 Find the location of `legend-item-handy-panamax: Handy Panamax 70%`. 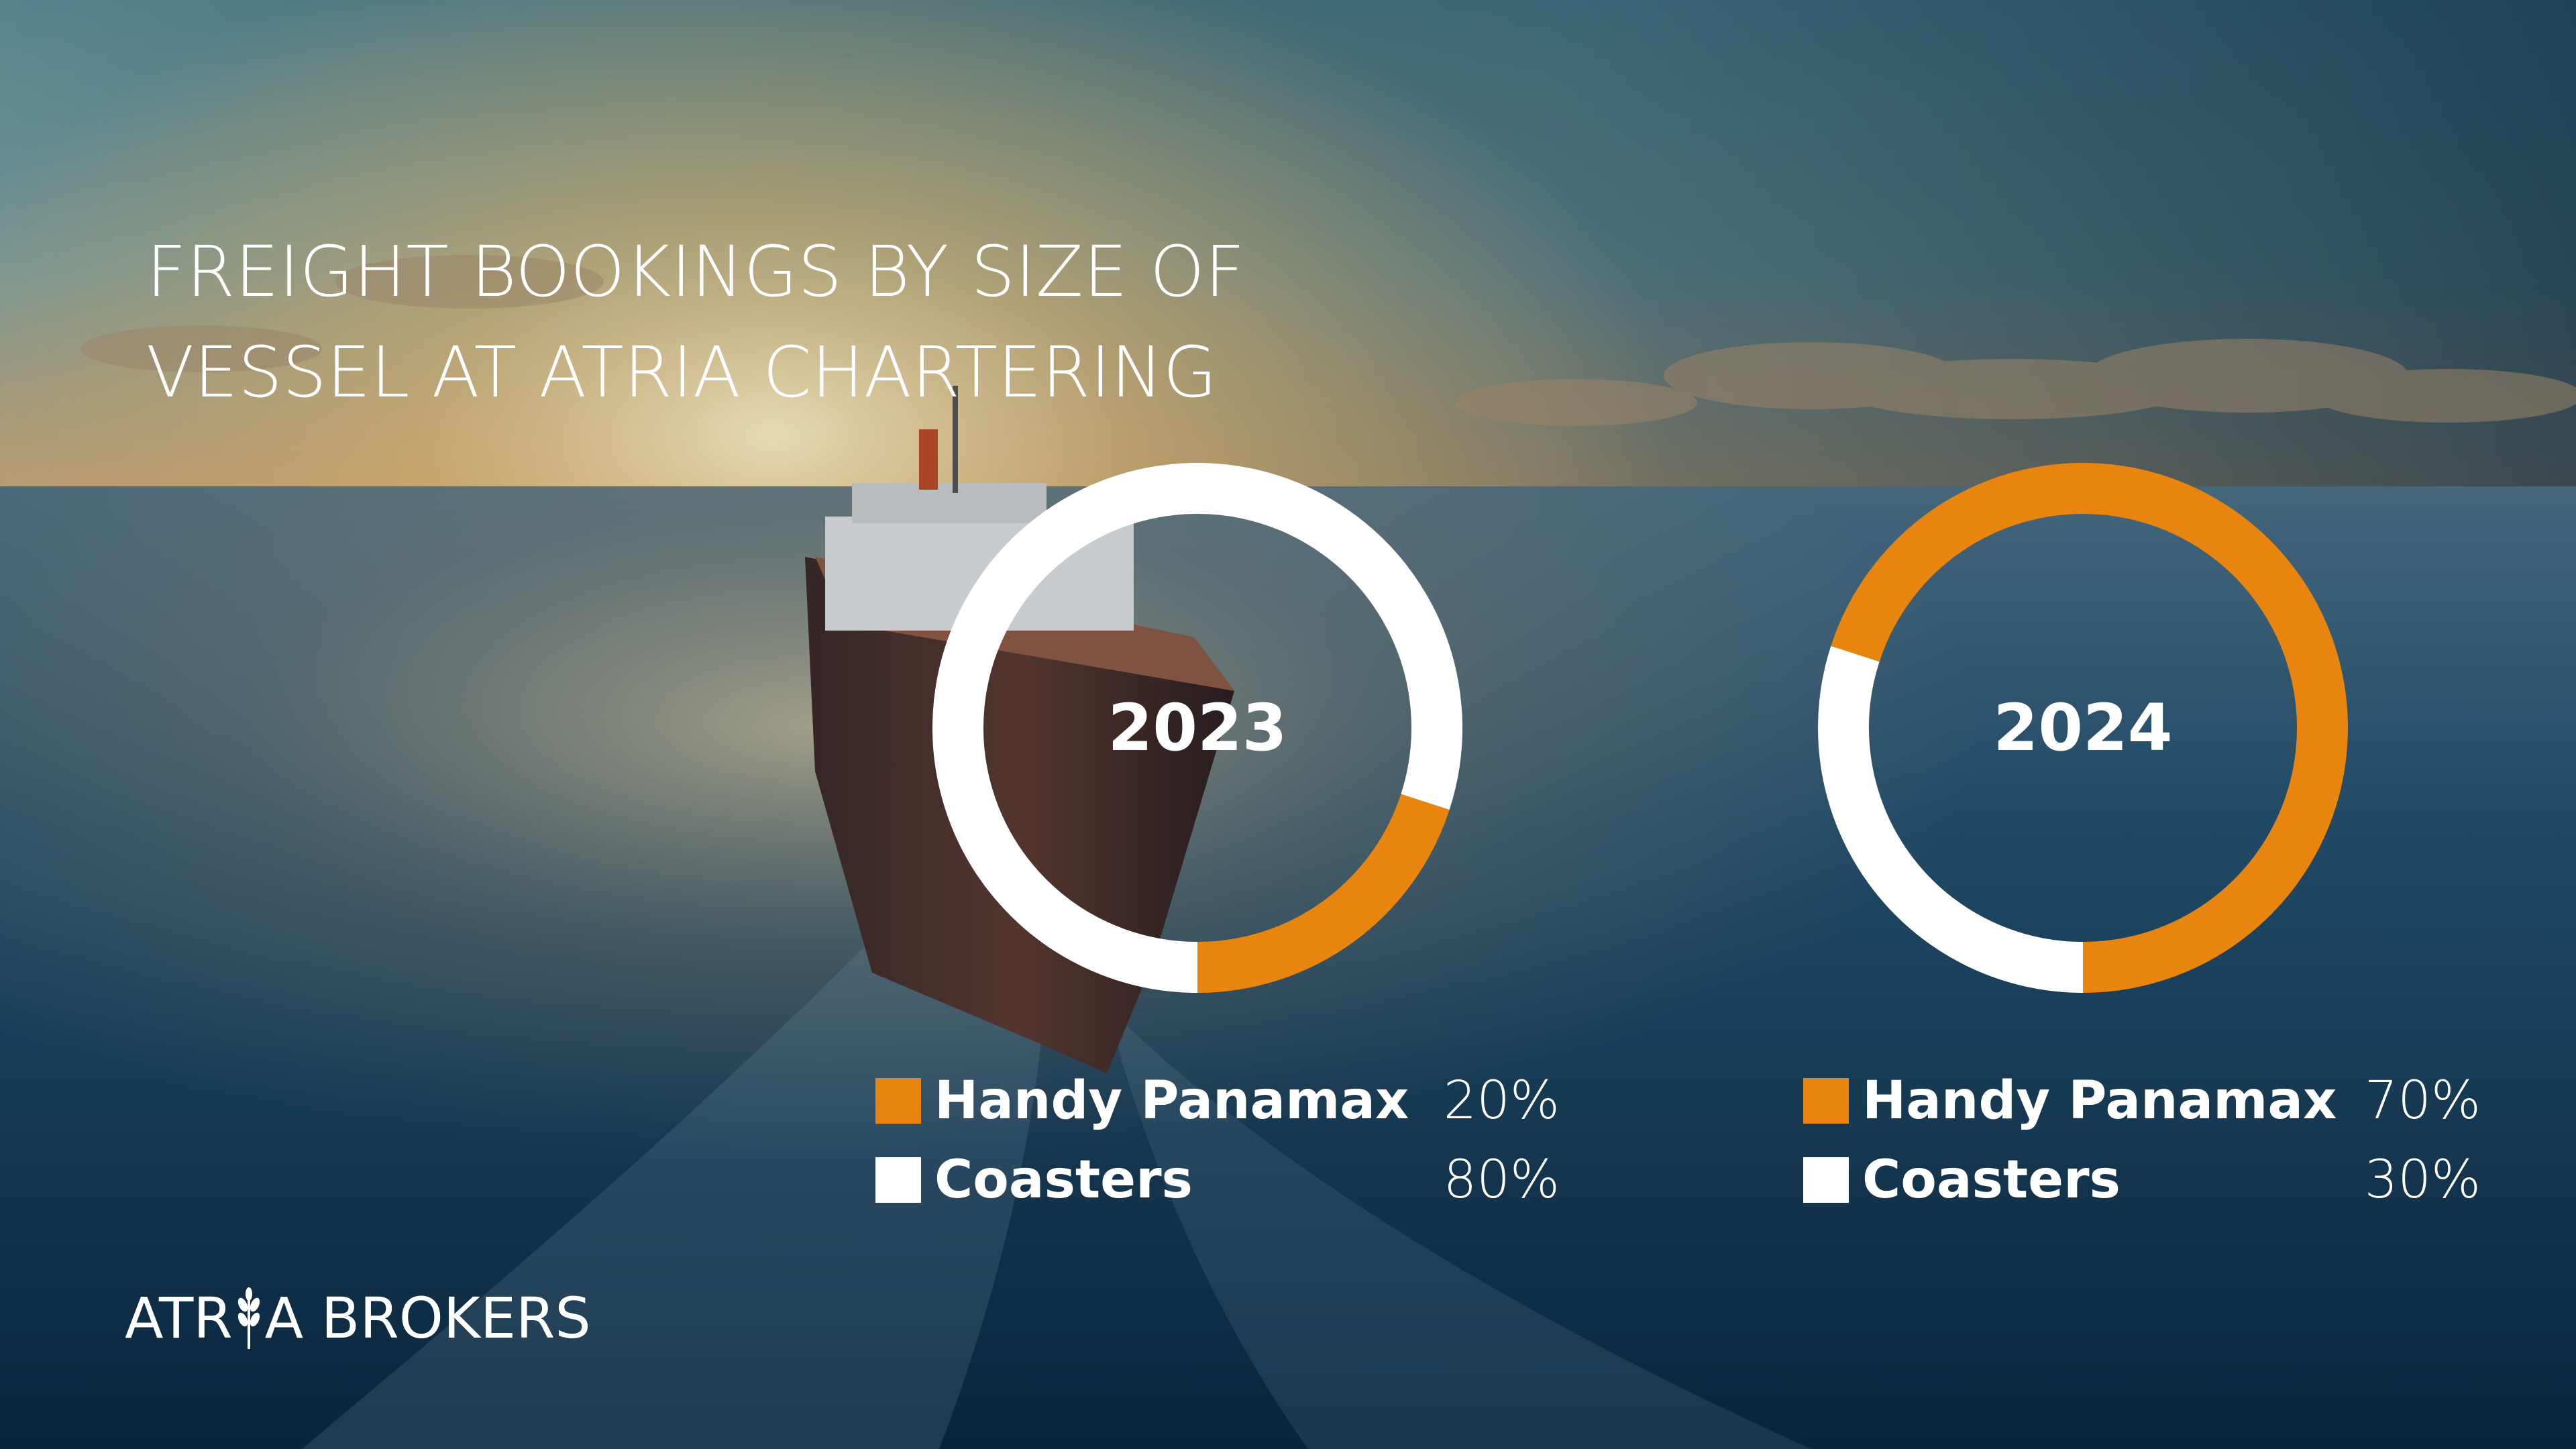

legend-item-handy-panamax: Handy Panamax 70% is located at coordinates (2142, 1102).